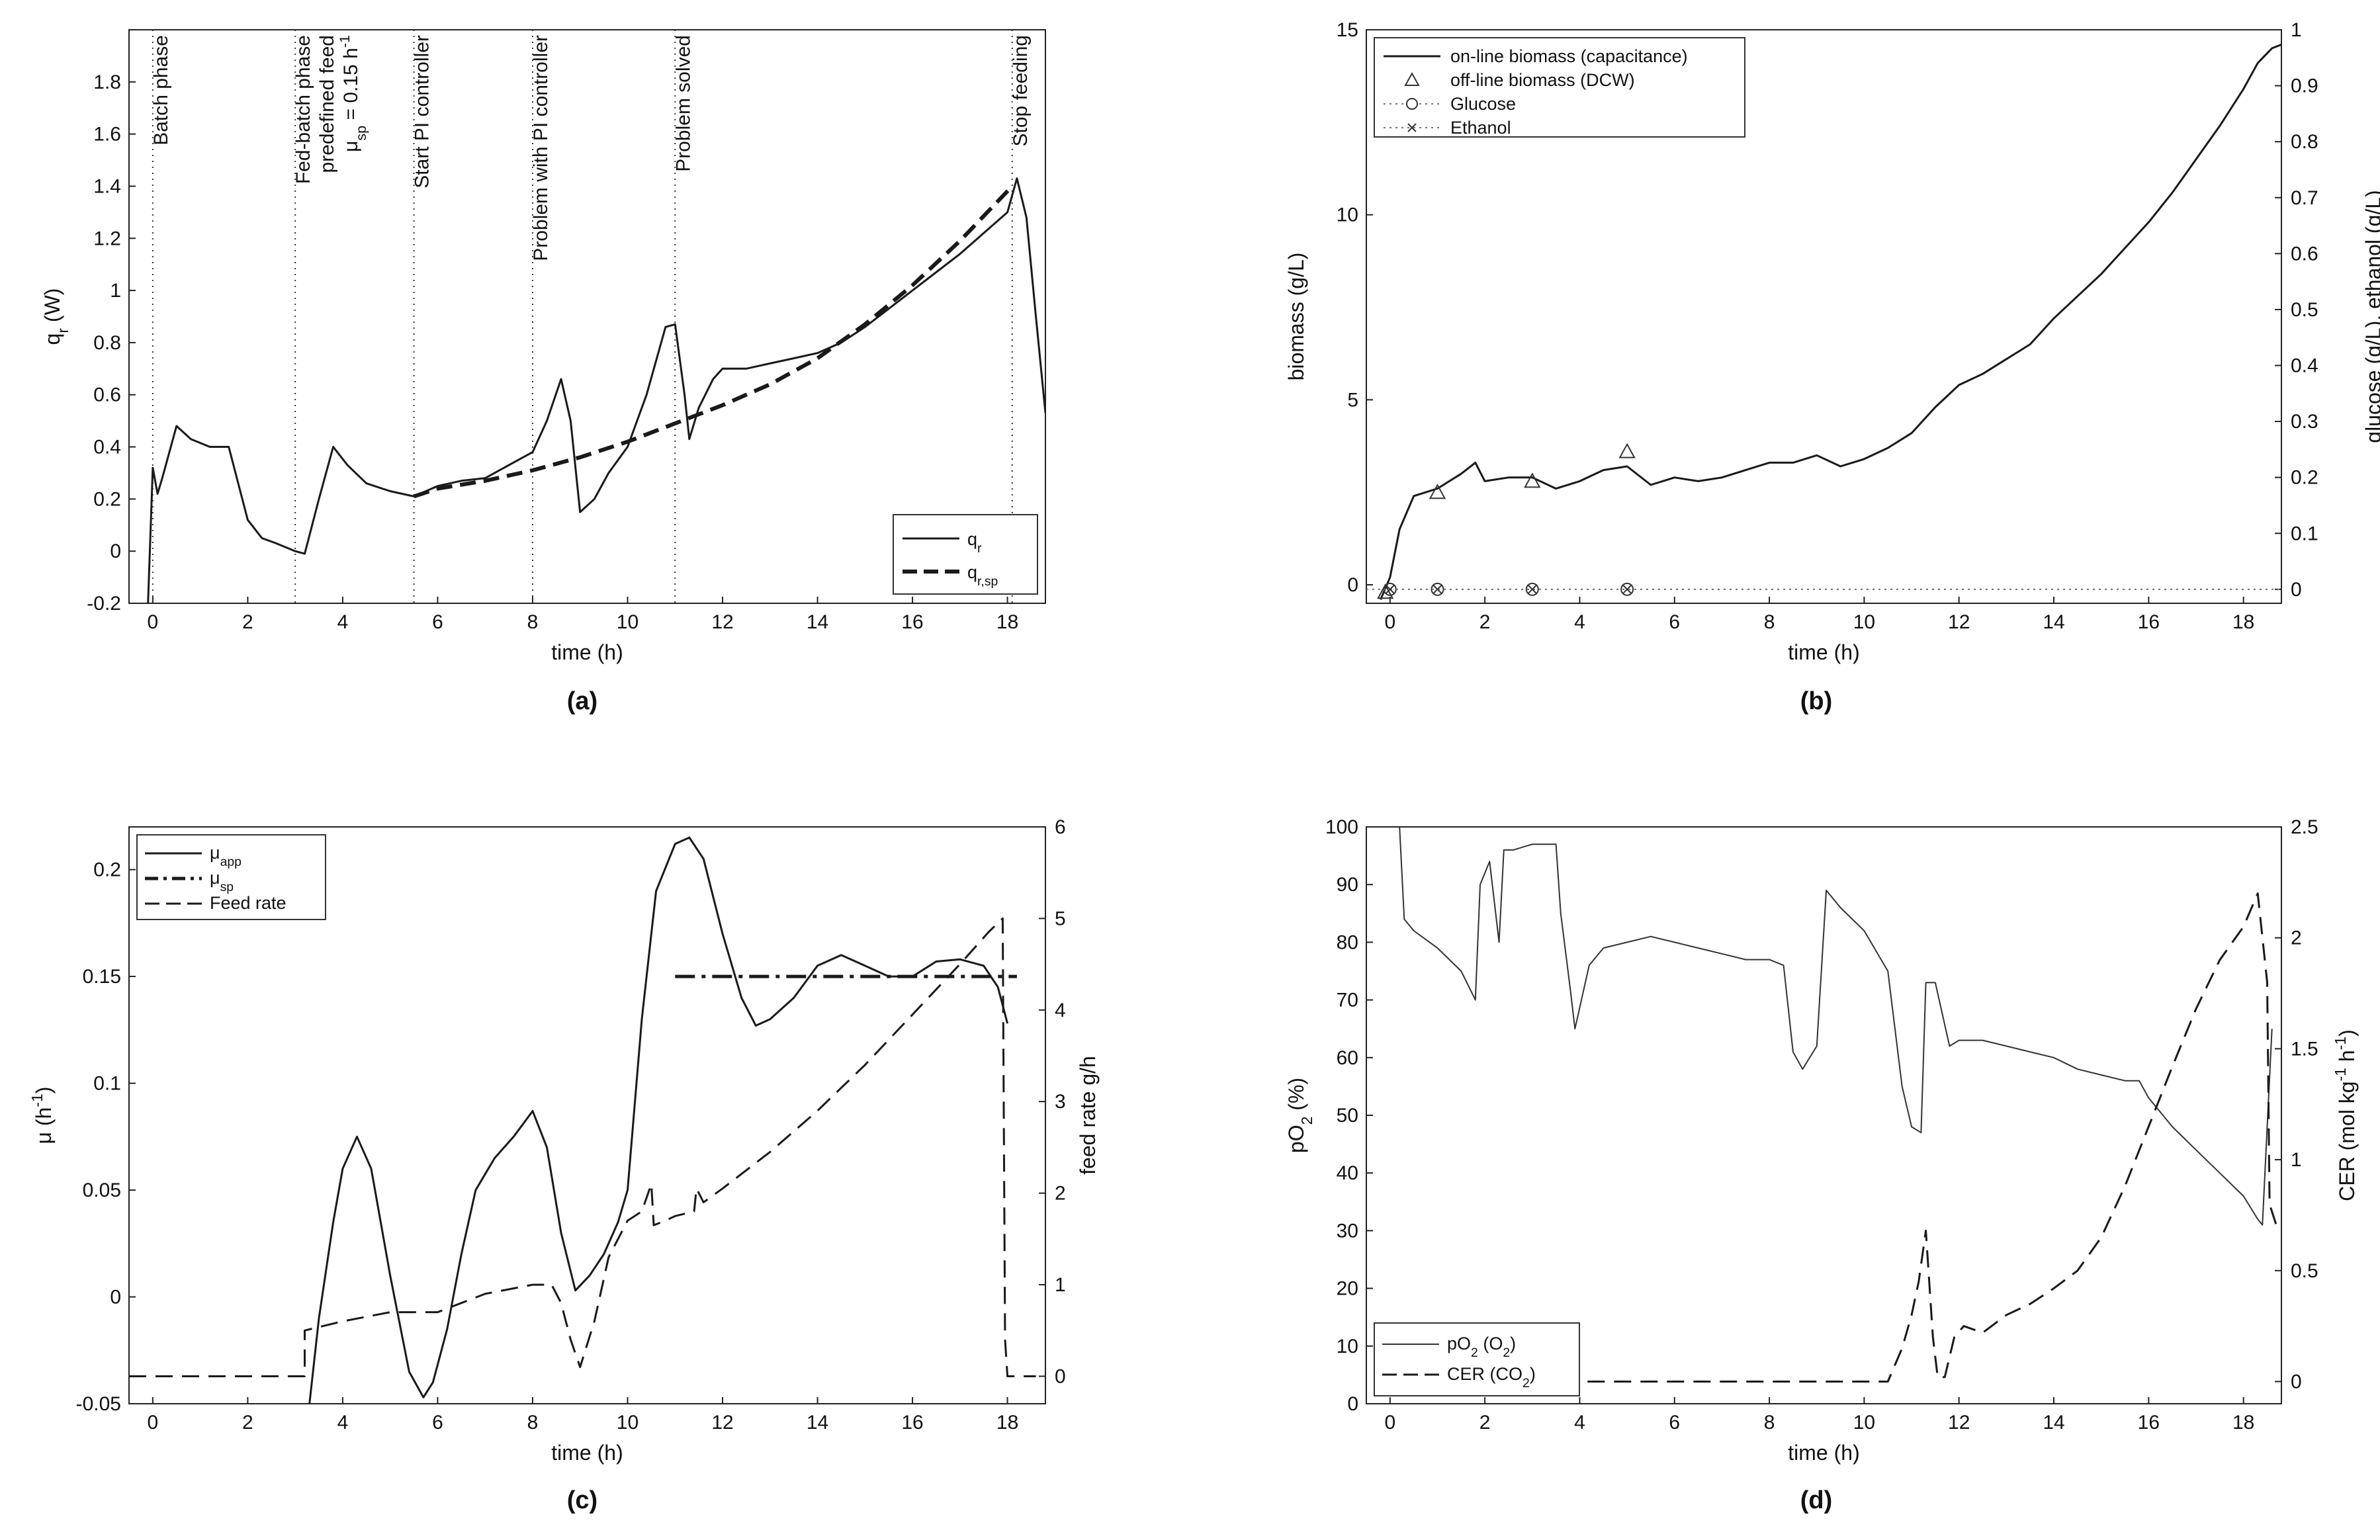  What do you see at coordinates (1347, 1289) in the screenshot?
I see `y-tick-label: 20` at bounding box center [1347, 1289].